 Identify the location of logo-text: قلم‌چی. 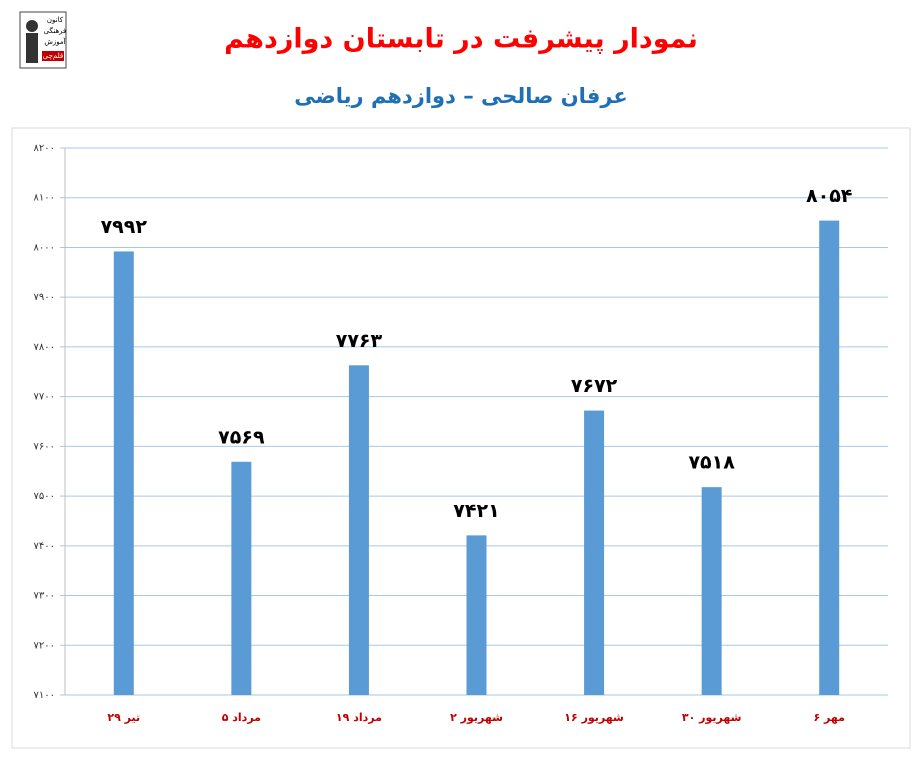
(53, 56).